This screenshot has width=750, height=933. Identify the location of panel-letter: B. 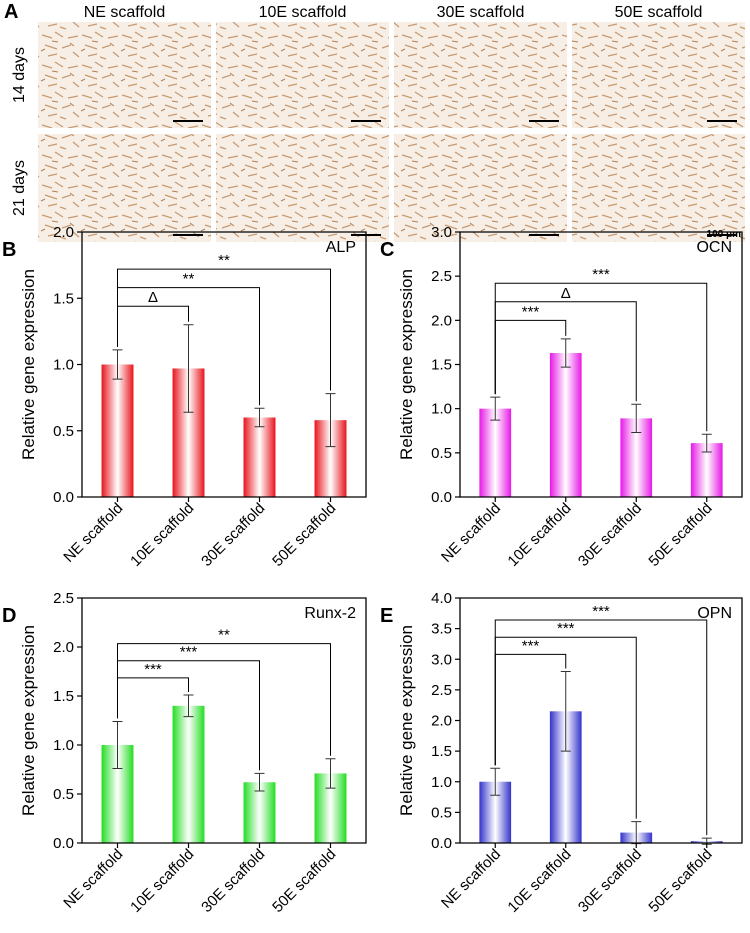
(9, 250).